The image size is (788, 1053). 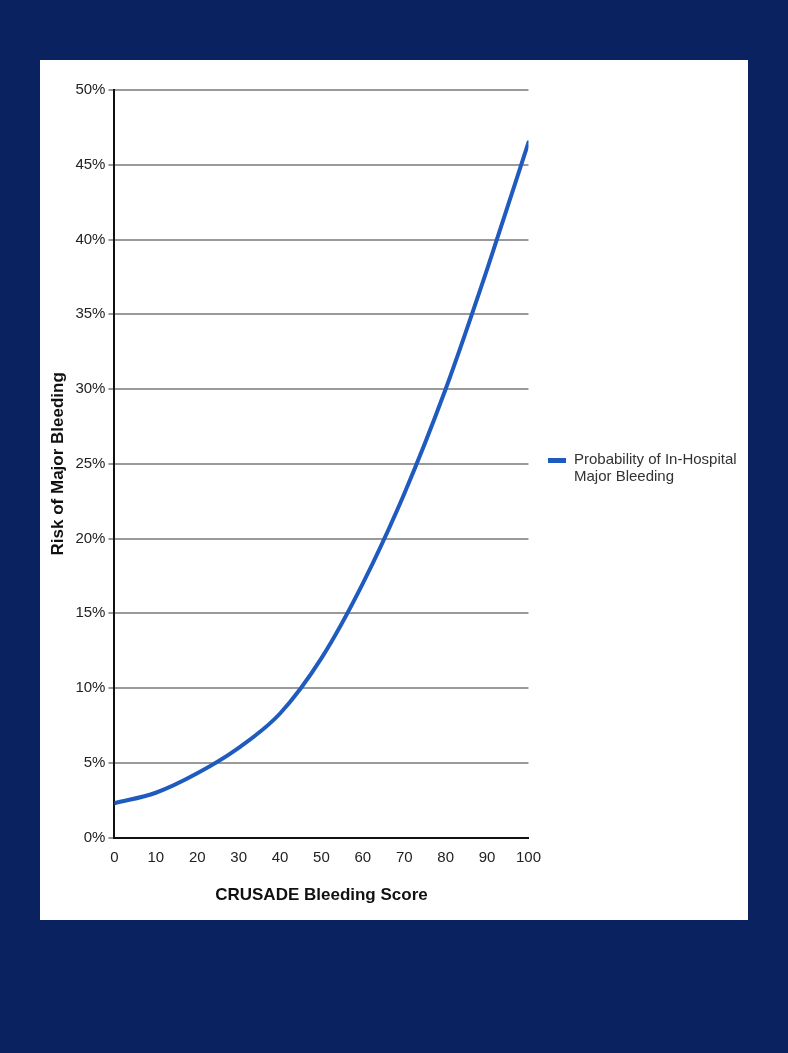 I want to click on y-tick-label: 50%, so click(x=90, y=89).